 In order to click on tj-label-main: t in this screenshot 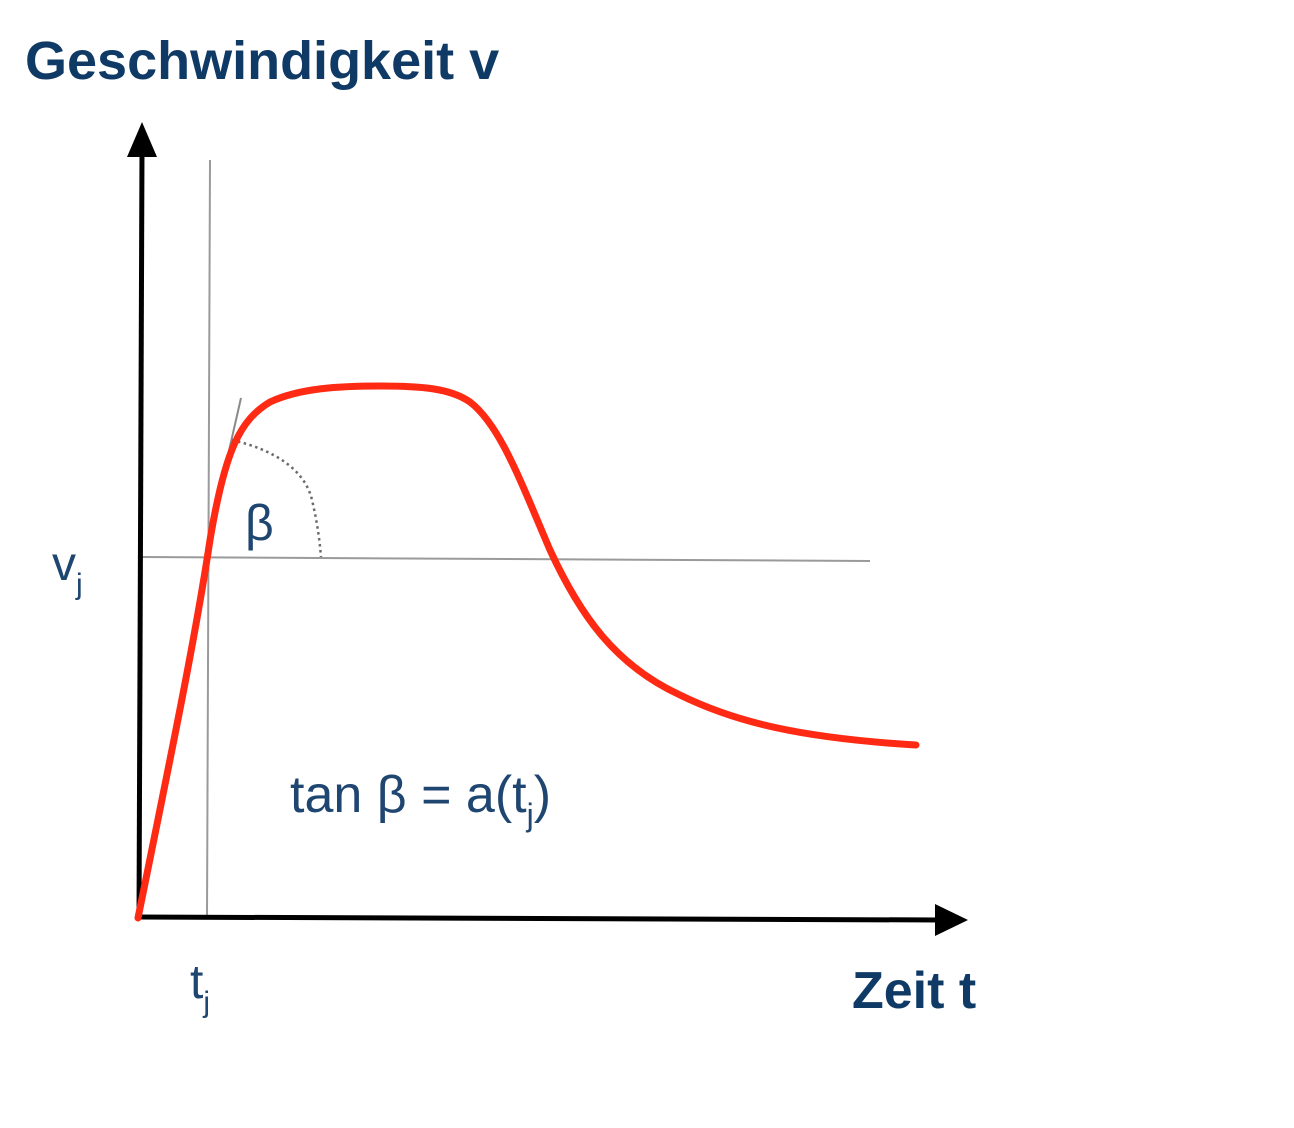, I will do `click(196, 982)`.